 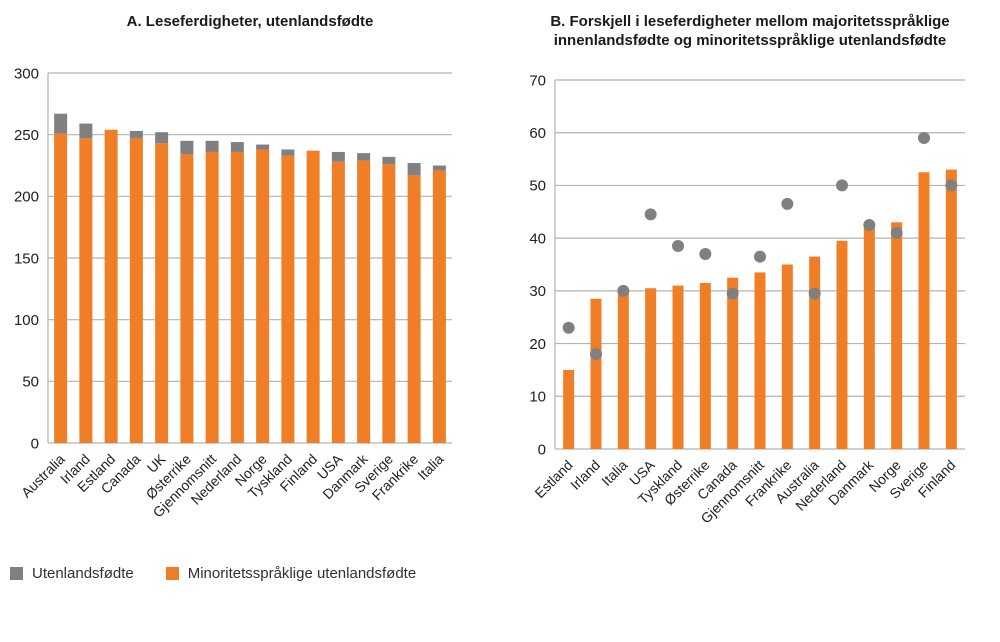 I want to click on y-tick-label: 20, so click(x=537, y=344).